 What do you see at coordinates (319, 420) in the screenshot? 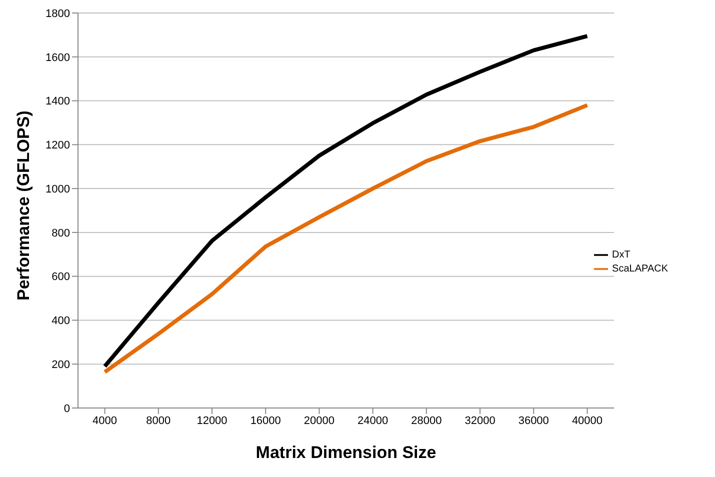
I see `x-tick-label: 20000` at bounding box center [319, 420].